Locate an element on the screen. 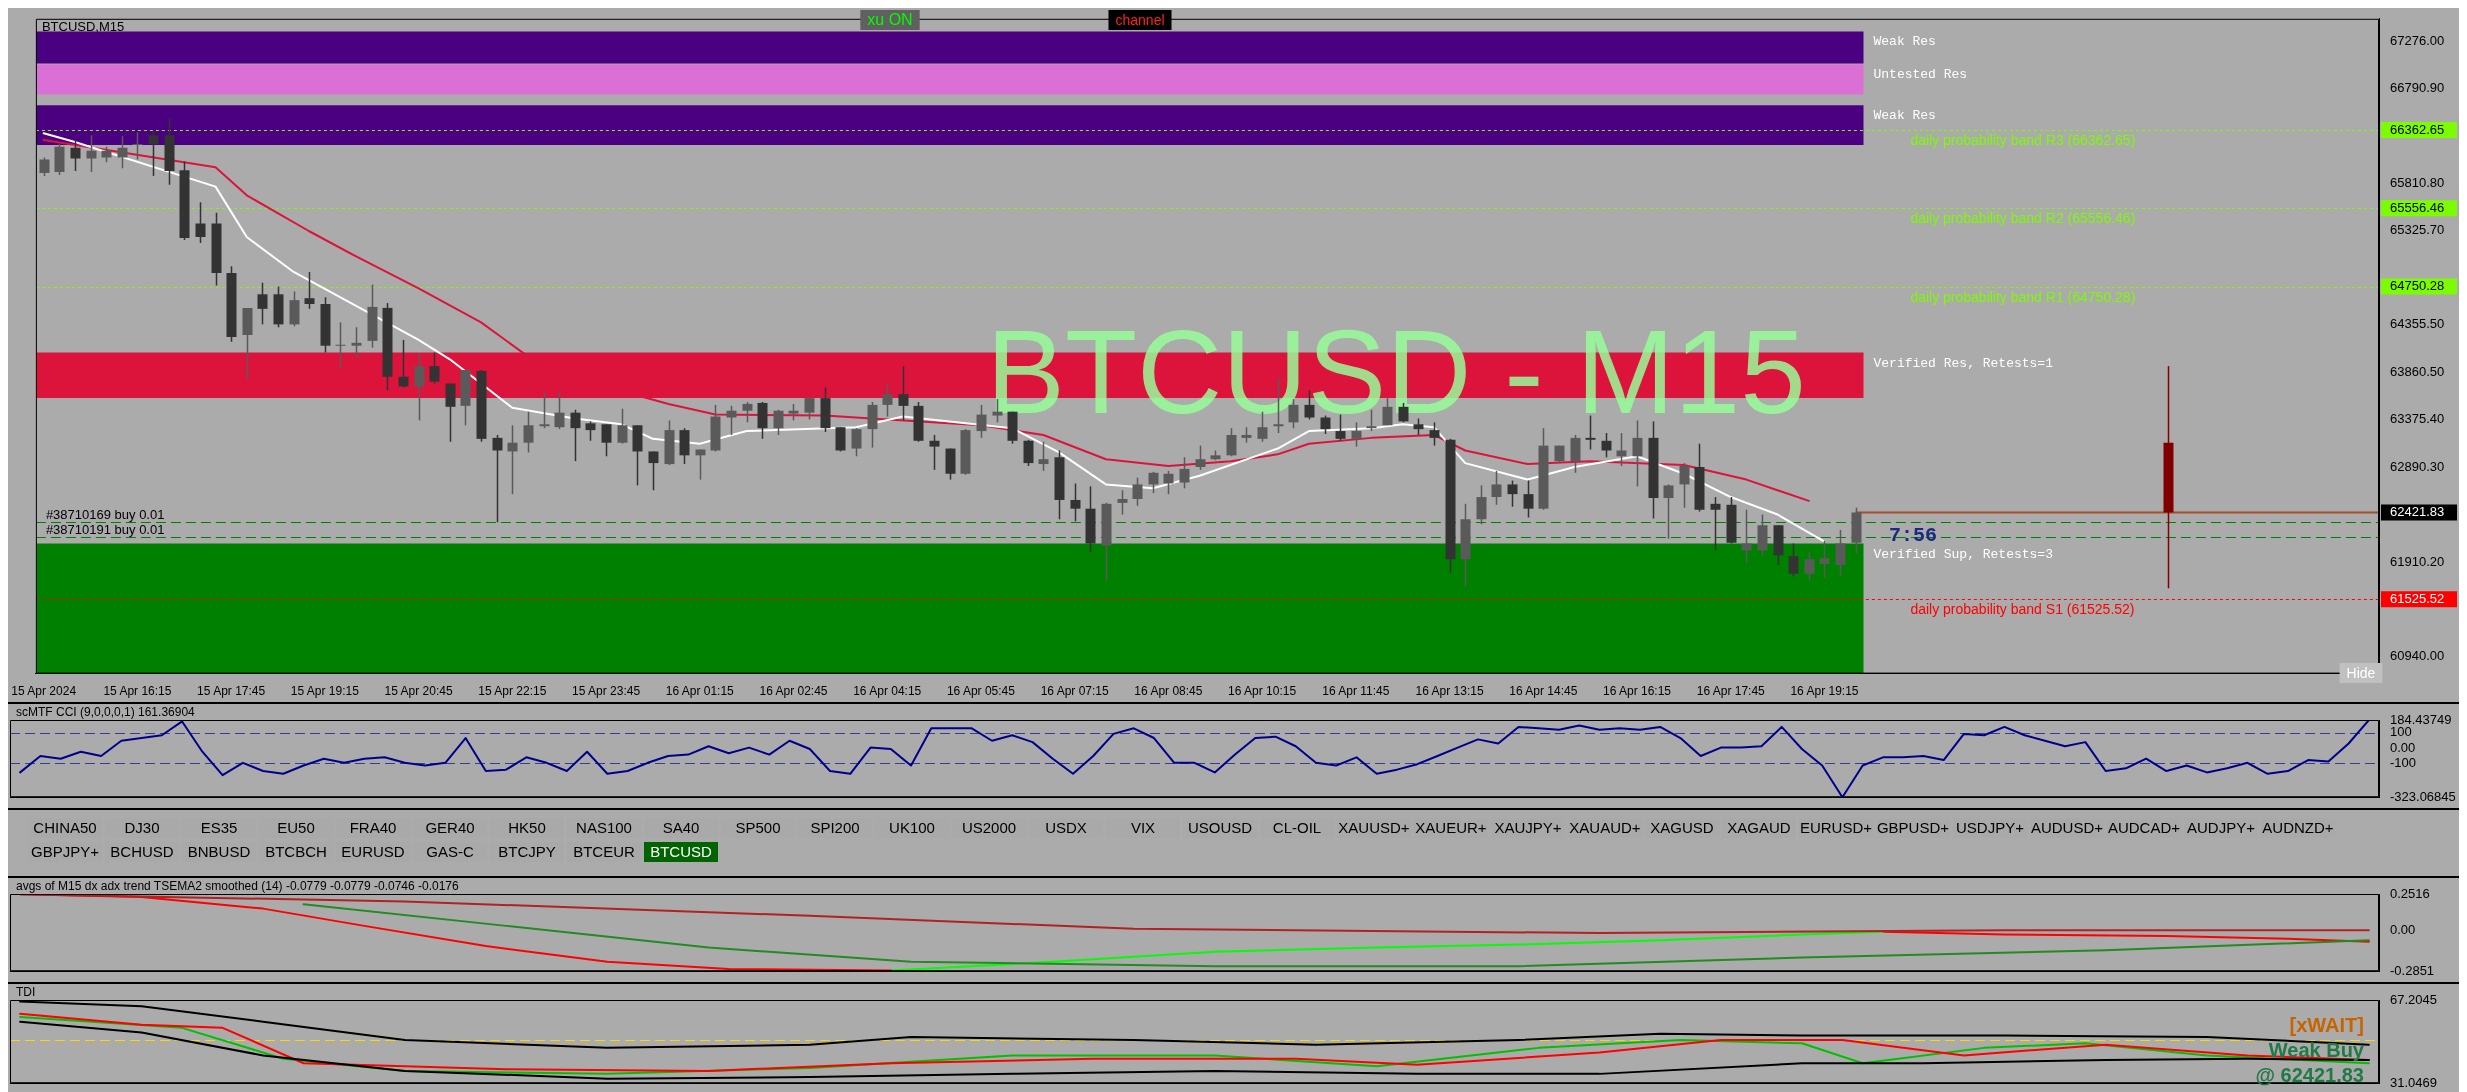 The image size is (2467, 1092). y-tick-label: 66362.65 is located at coordinates (2417, 129).